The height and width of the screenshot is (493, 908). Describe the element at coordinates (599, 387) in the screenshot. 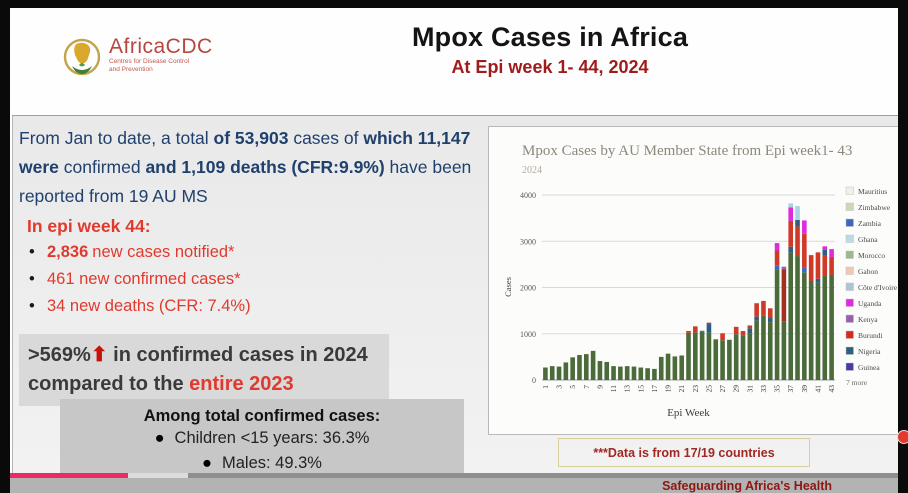

I see `svg-text: 9` at that location.